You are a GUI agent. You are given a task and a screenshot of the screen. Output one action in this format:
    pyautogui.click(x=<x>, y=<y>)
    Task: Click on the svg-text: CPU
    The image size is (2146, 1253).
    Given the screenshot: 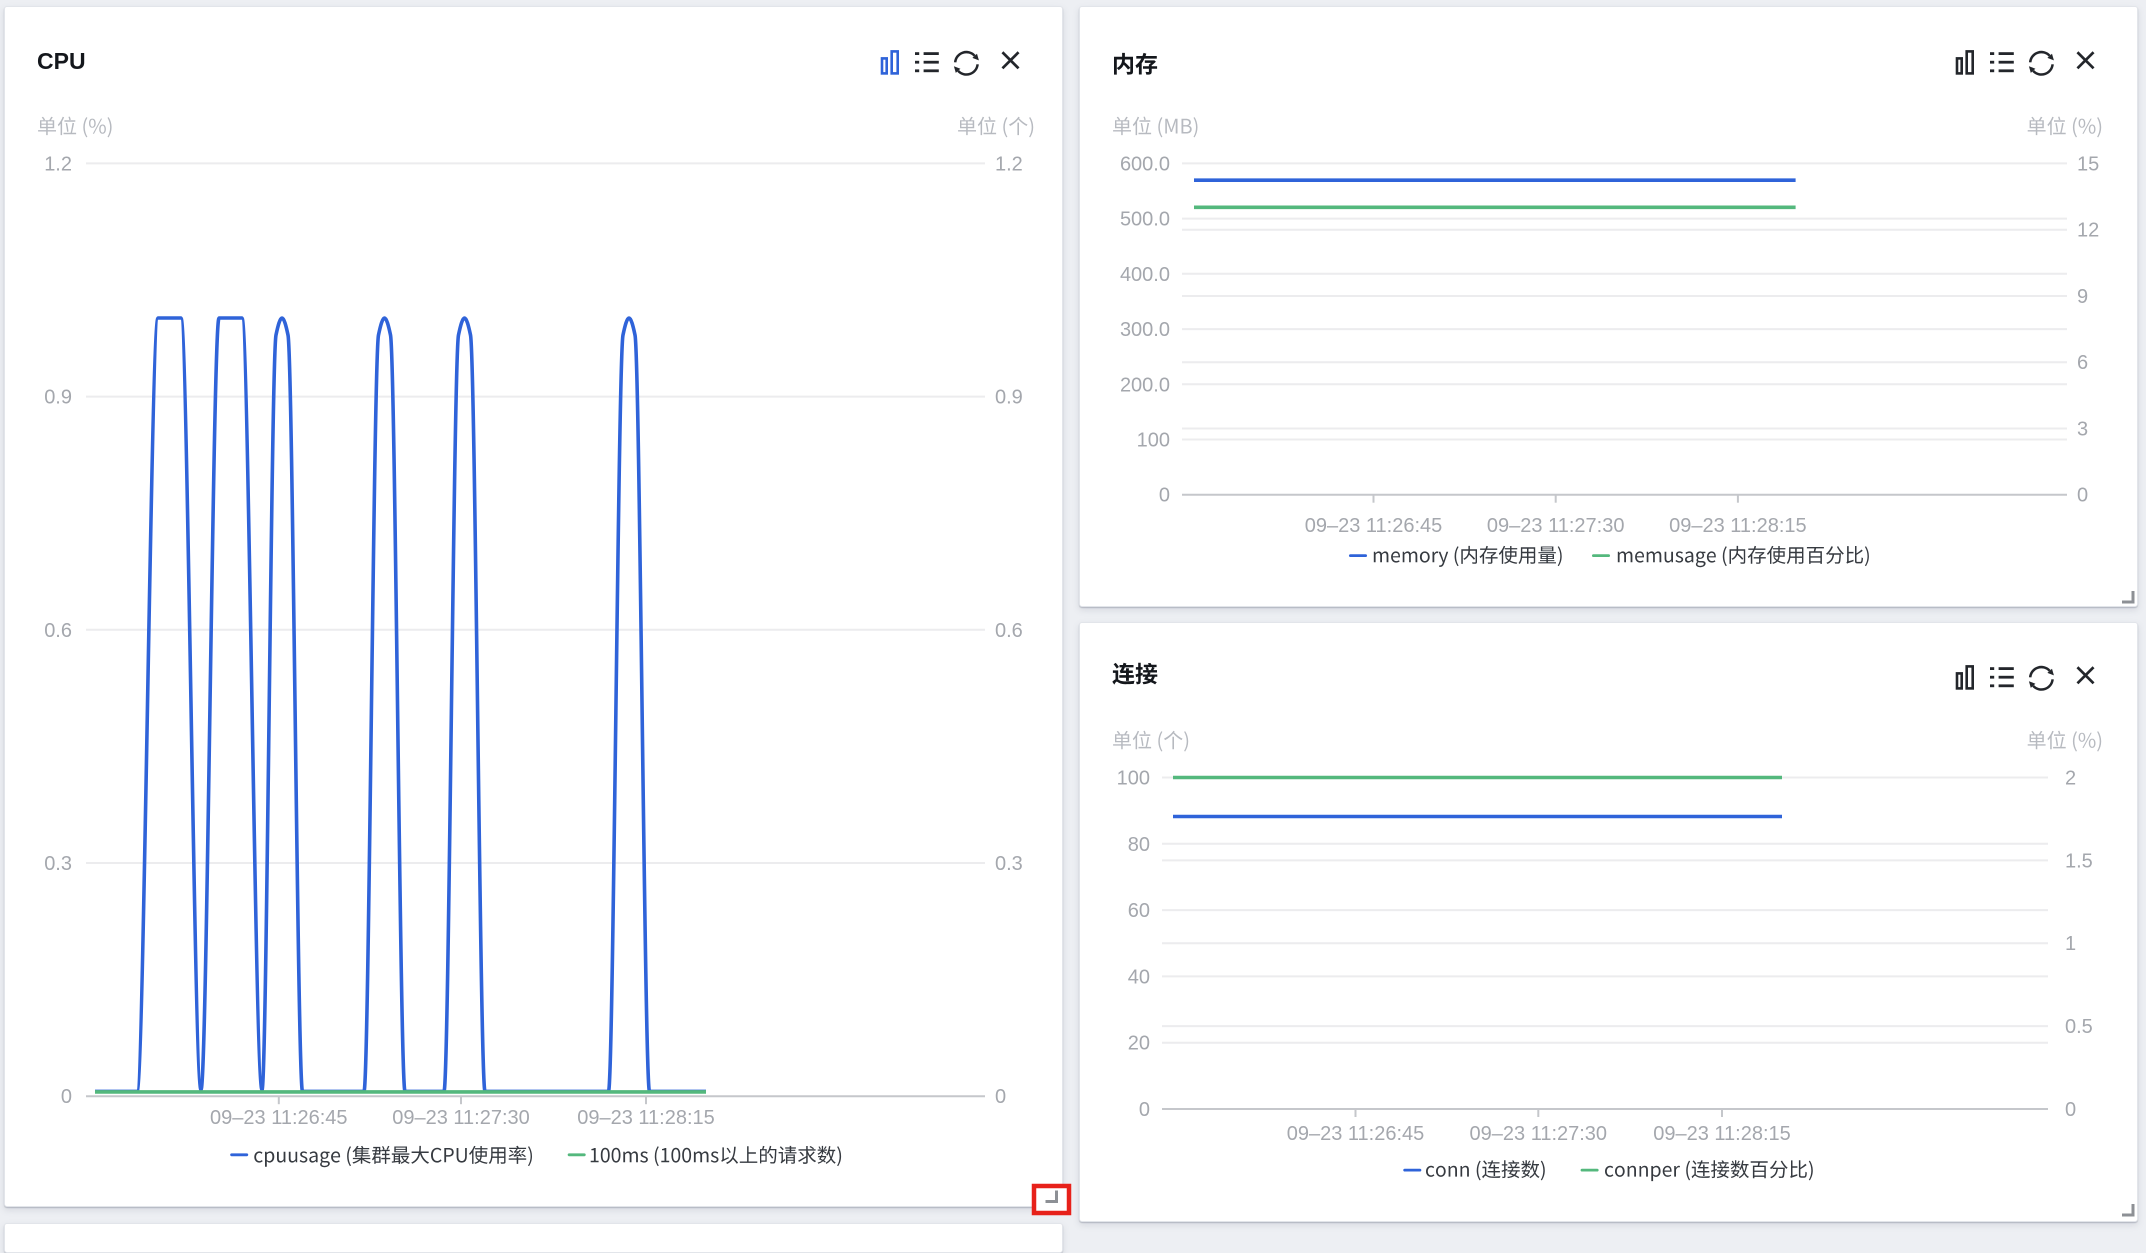 What is the action you would take?
    pyautogui.click(x=61, y=61)
    